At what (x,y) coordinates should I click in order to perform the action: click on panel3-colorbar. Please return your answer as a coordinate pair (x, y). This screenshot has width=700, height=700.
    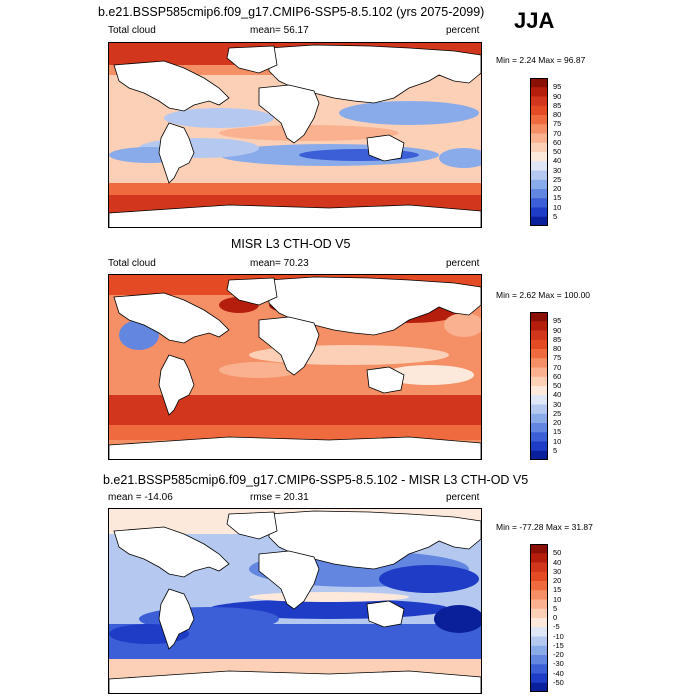
    Looking at the image, I should click on (539, 618).